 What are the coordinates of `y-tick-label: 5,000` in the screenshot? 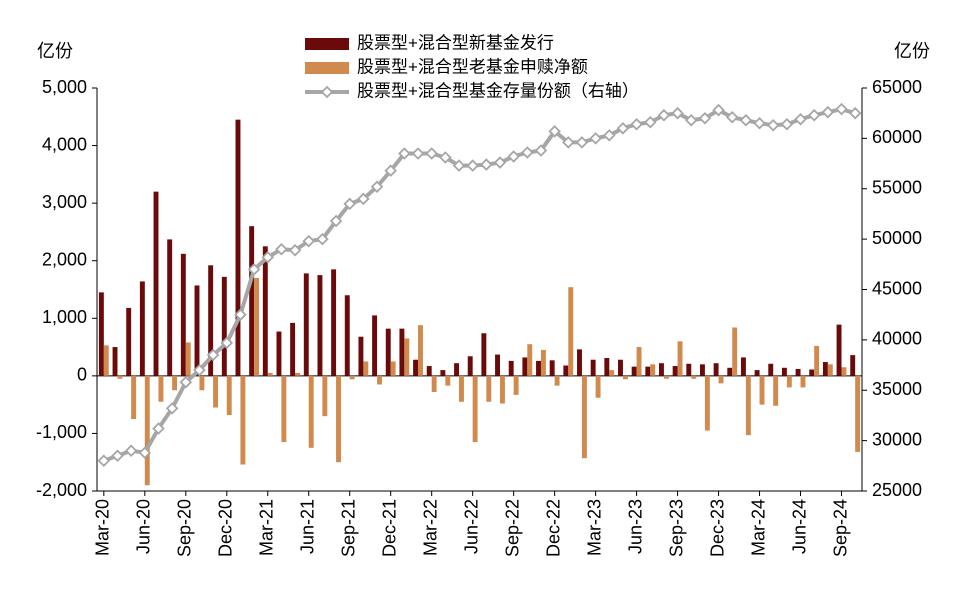 It's located at (64, 87).